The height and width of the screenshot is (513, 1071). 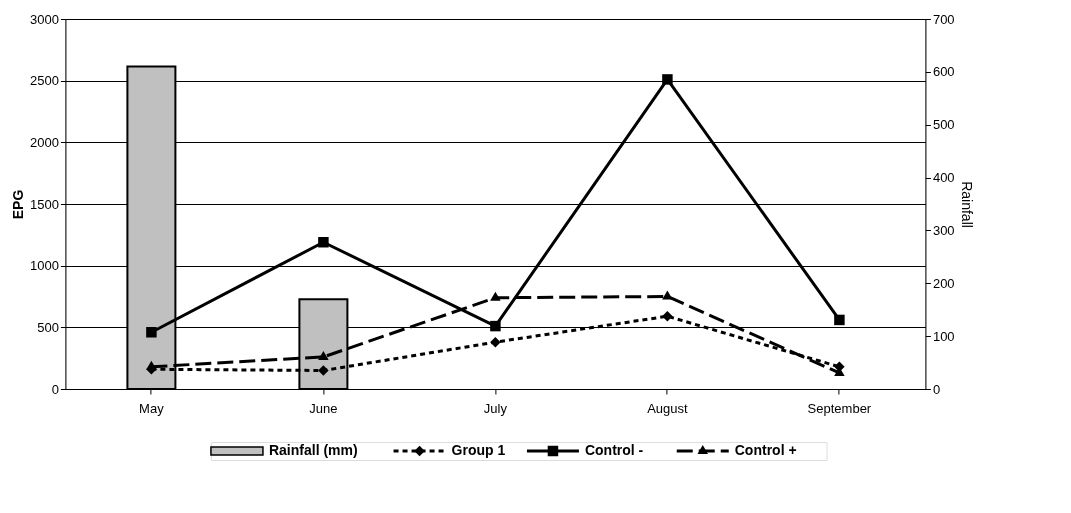 What do you see at coordinates (943, 125) in the screenshot?
I see `y2-tick-label: 500` at bounding box center [943, 125].